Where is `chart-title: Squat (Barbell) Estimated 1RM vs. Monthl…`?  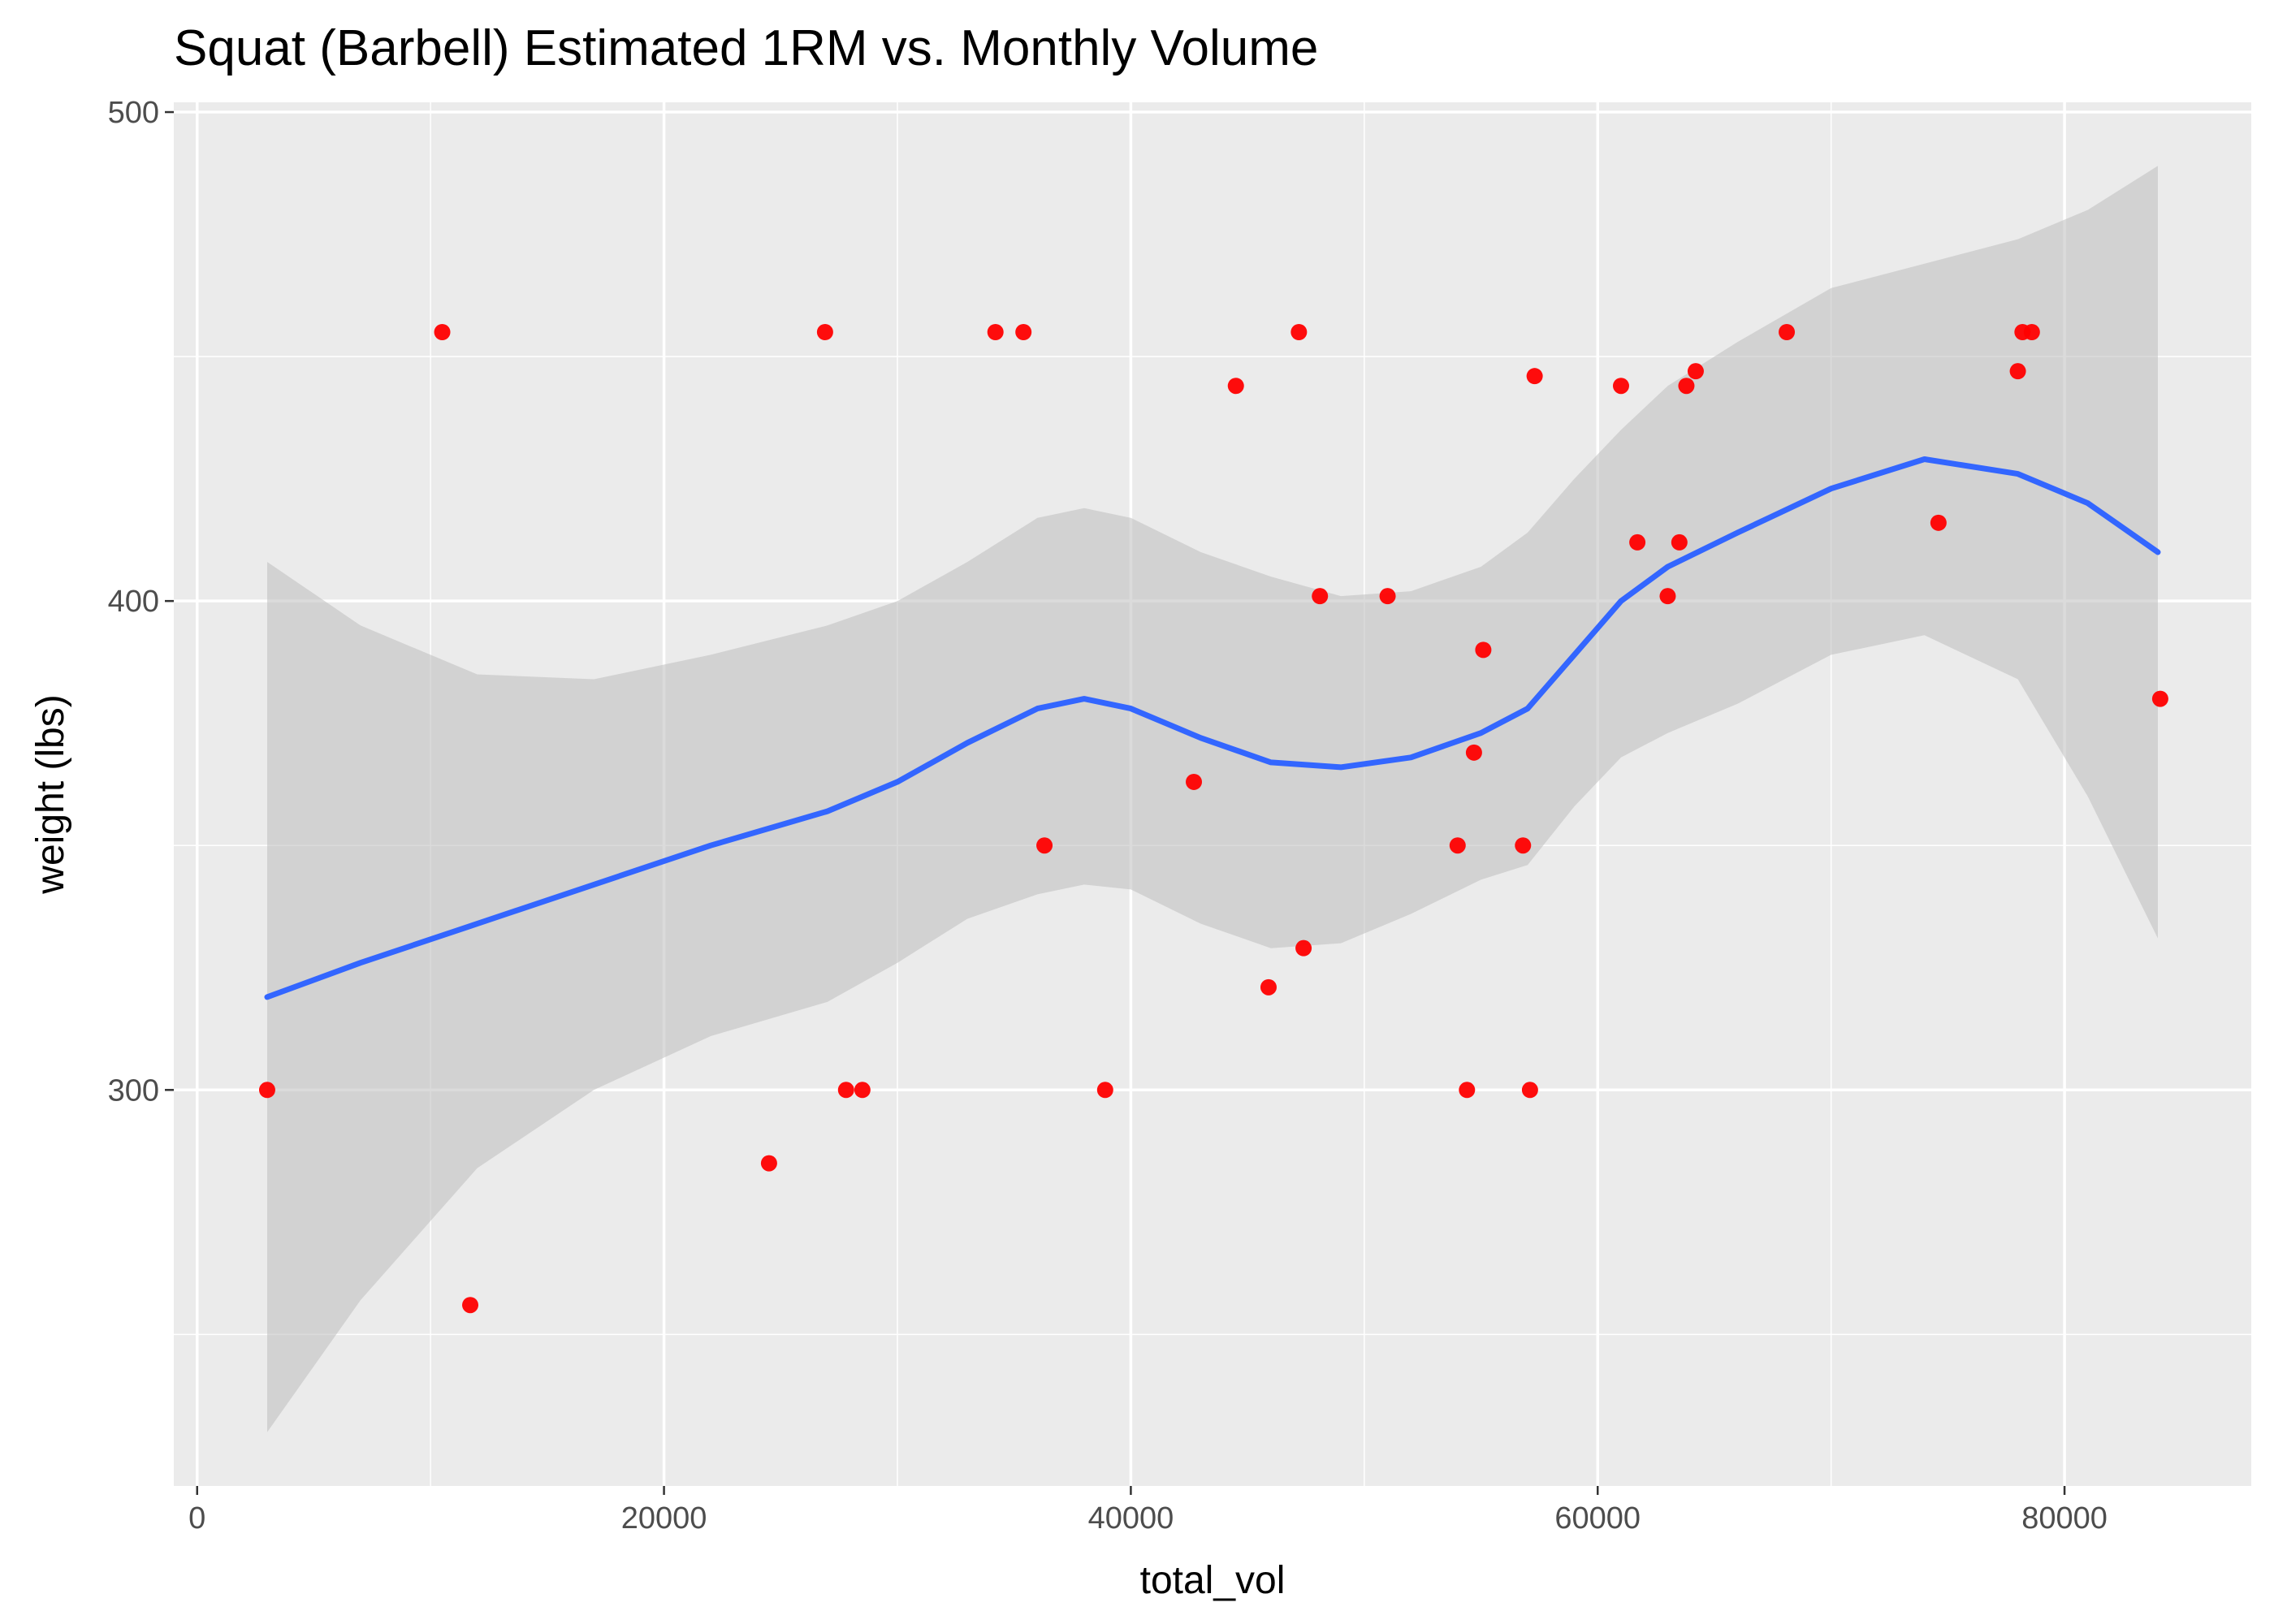 chart-title: Squat (Barbell) Estimated 1RM vs. Monthl… is located at coordinates (746, 48).